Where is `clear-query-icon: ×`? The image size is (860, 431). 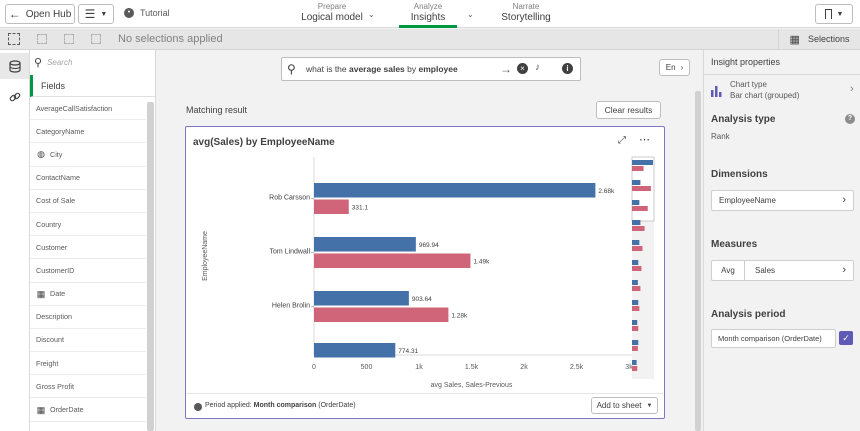
clear-query-icon: × is located at coordinates (522, 68).